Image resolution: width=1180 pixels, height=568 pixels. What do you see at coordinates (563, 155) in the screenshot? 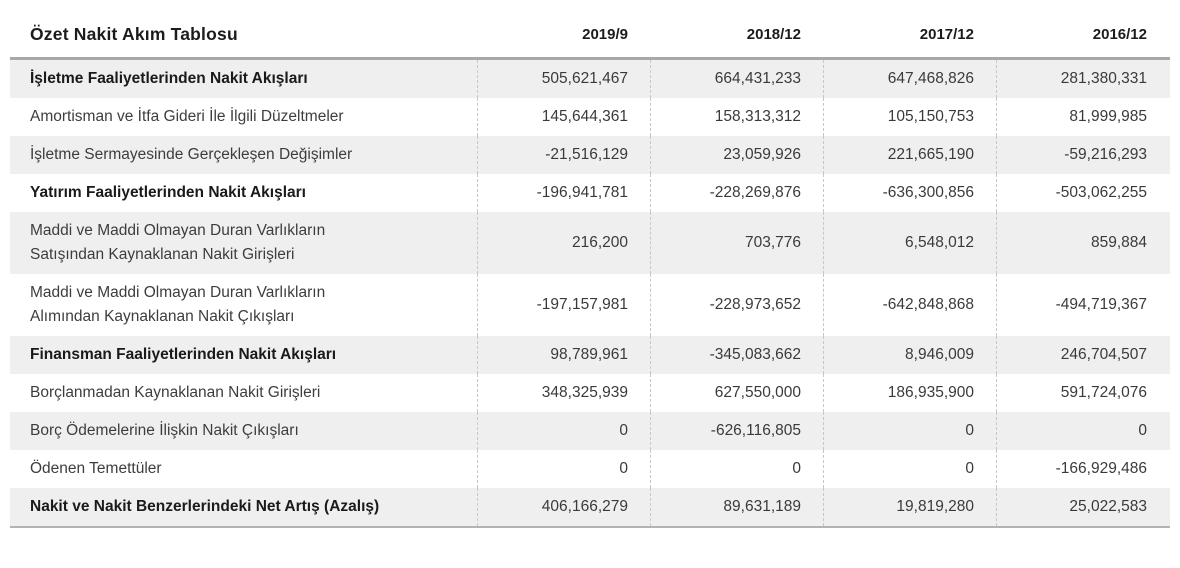
I see `cell-value: -21,516,129` at bounding box center [563, 155].